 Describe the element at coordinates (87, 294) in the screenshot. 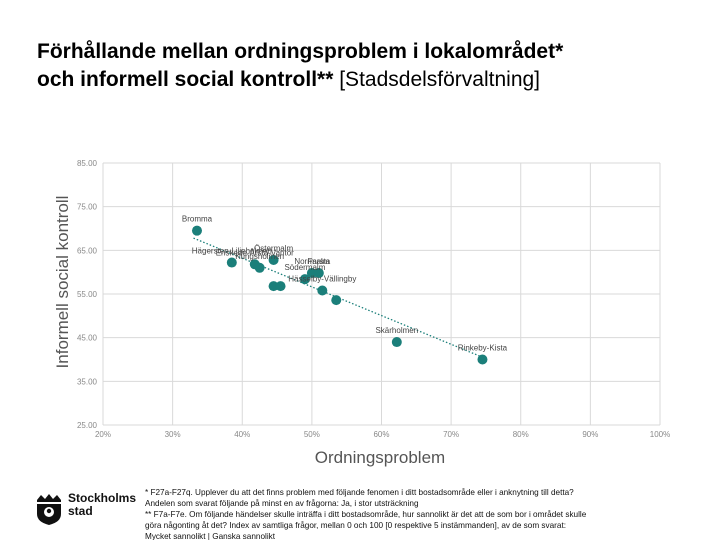

I see `y-tick-label: 55.00` at that location.